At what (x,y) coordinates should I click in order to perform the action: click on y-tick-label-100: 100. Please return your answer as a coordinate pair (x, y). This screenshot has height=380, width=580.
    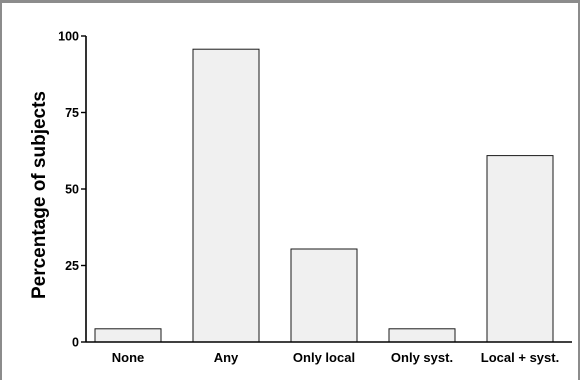
    Looking at the image, I should click on (68, 37).